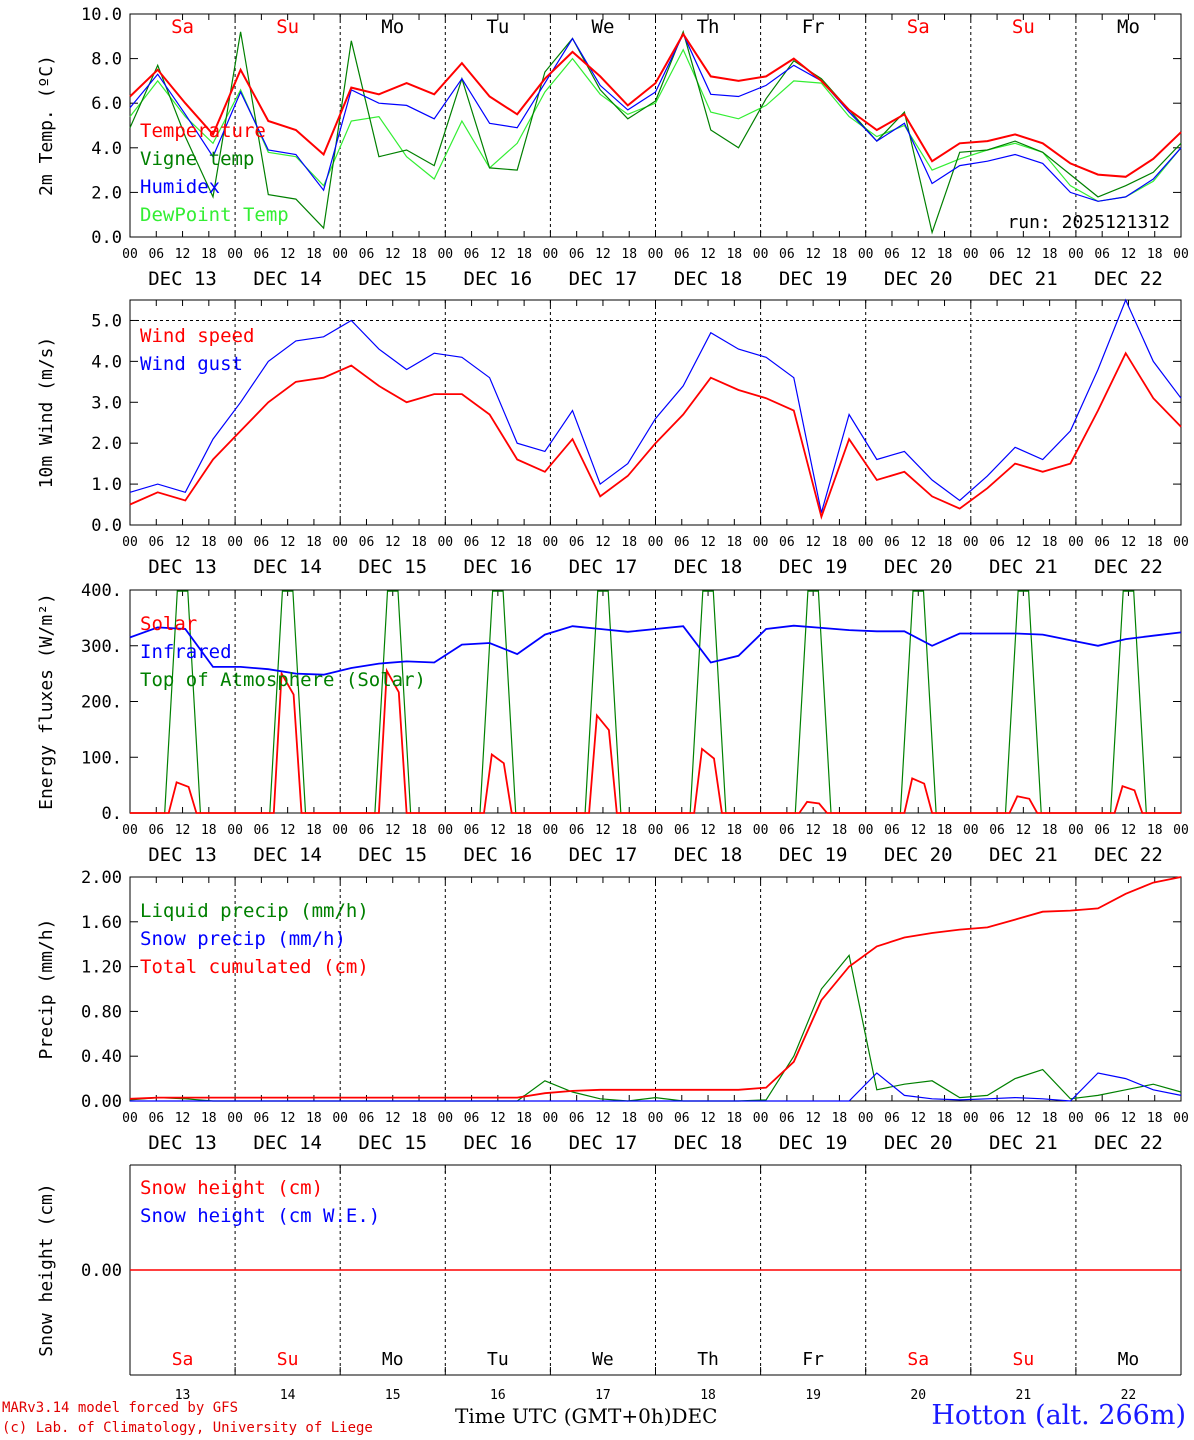 This screenshot has width=1194, height=1440. Describe the element at coordinates (46, 413) in the screenshot. I see `y-axis-label: 10m Wind (m/s)` at that location.